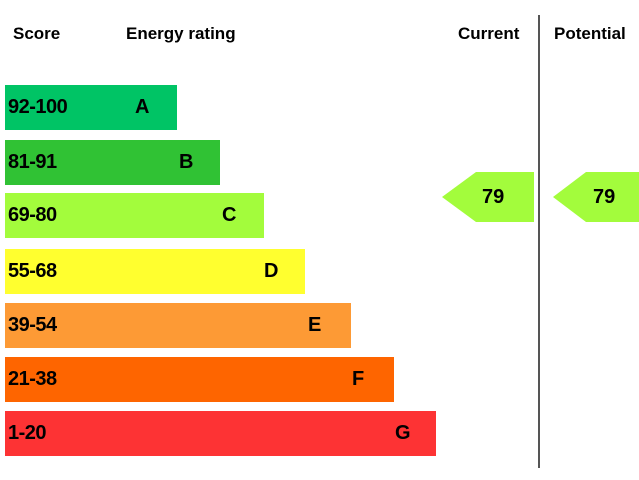 Image resolution: width=639 pixels, height=480 pixels. What do you see at coordinates (32, 271) in the screenshot?
I see `band-range-label: 55-68` at bounding box center [32, 271].